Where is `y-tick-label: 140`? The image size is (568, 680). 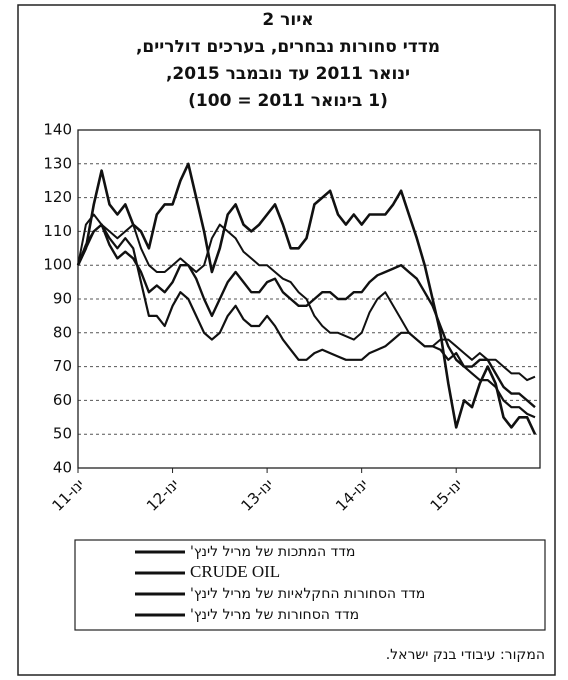 y-tick-label: 140 is located at coordinates (57, 130).